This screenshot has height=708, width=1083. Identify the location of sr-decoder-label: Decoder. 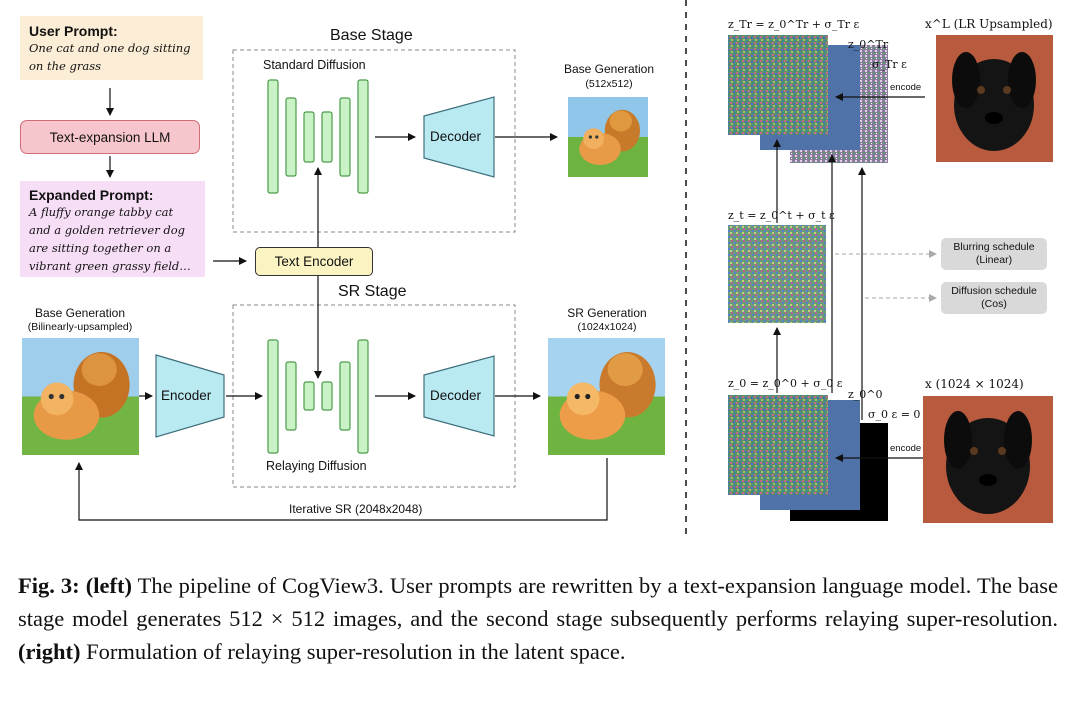
(456, 395).